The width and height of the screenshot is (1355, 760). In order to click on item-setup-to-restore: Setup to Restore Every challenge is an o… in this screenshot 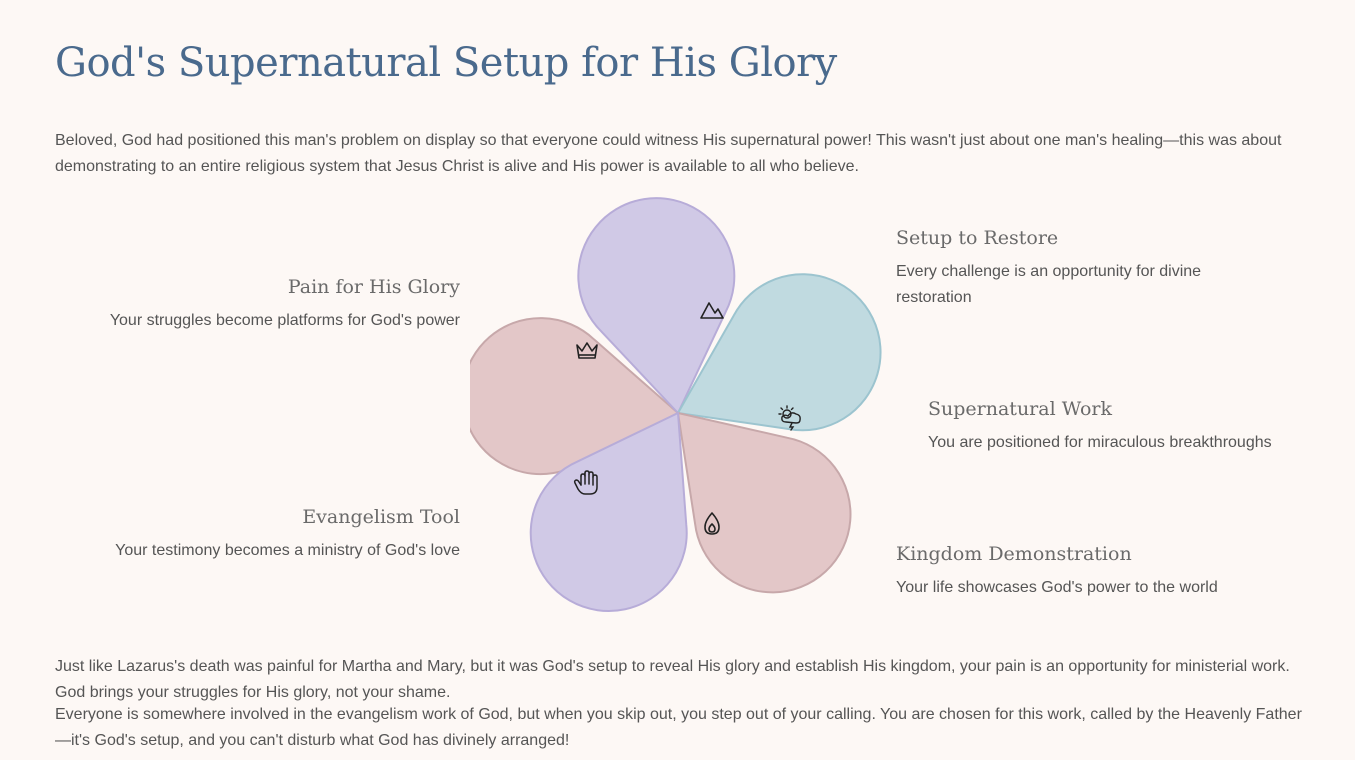, I will do `click(1066, 269)`.